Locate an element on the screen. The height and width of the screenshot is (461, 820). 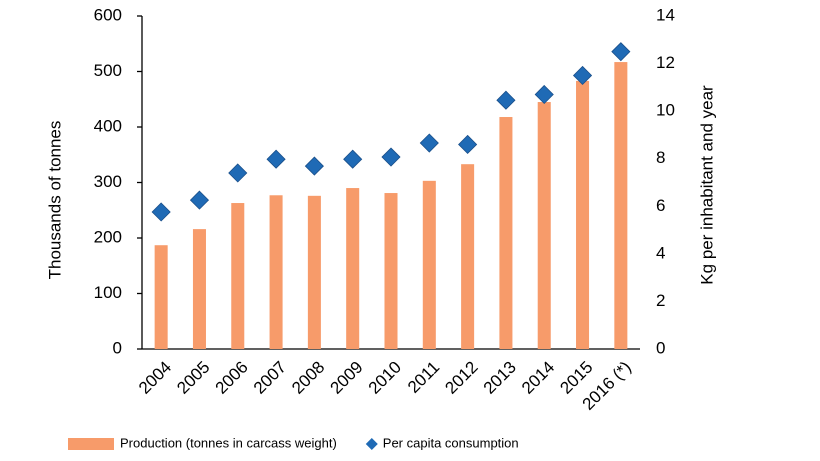
x-tick-label: 2008 is located at coordinates (308, 378).